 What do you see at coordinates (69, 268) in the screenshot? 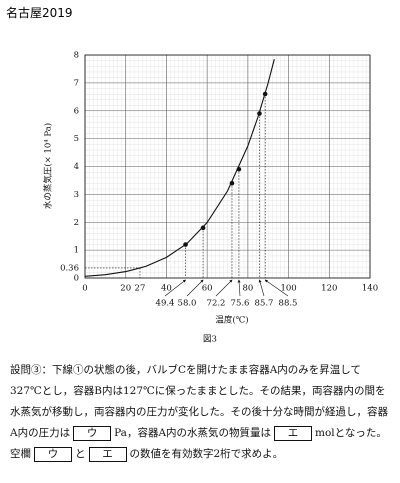
I see `y-tick-label: 0.36` at bounding box center [69, 268].